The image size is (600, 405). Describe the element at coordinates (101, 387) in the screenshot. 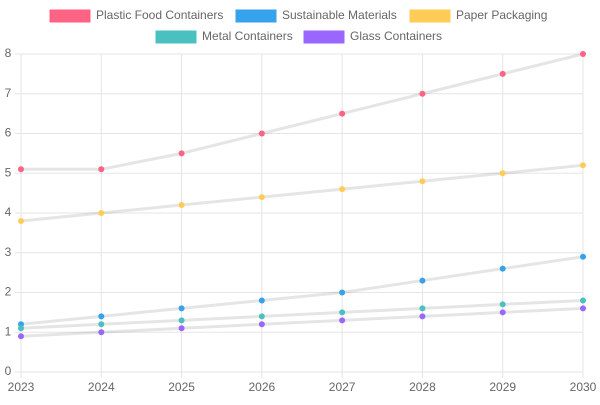

I see `x-tick-label: 2024` at that location.